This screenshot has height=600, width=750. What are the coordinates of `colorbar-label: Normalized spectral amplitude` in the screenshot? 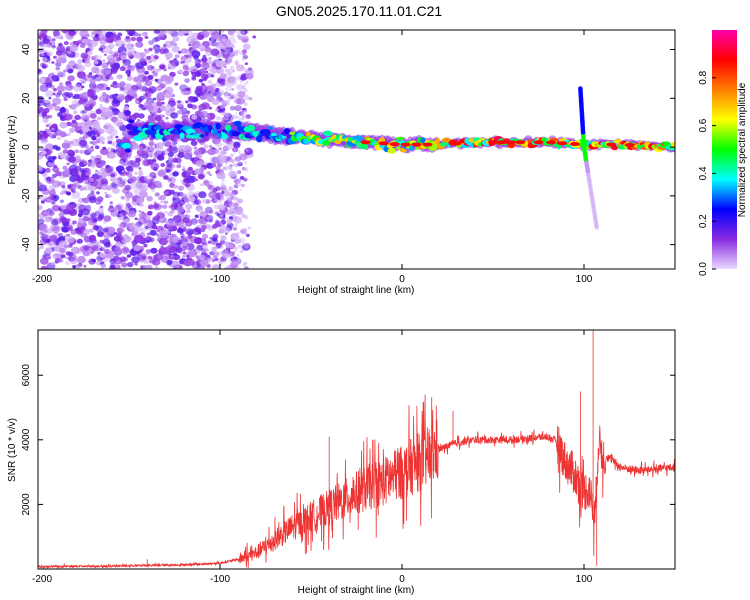 It's located at (742, 149).